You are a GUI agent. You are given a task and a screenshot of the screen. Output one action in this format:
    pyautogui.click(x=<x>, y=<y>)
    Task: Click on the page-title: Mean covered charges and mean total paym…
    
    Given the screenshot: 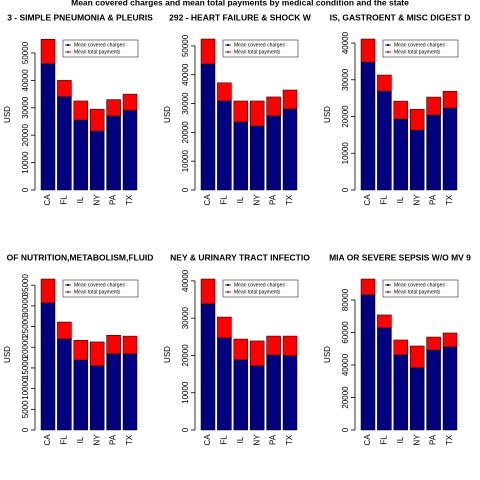 What is the action you would take?
    pyautogui.click(x=240, y=3)
    